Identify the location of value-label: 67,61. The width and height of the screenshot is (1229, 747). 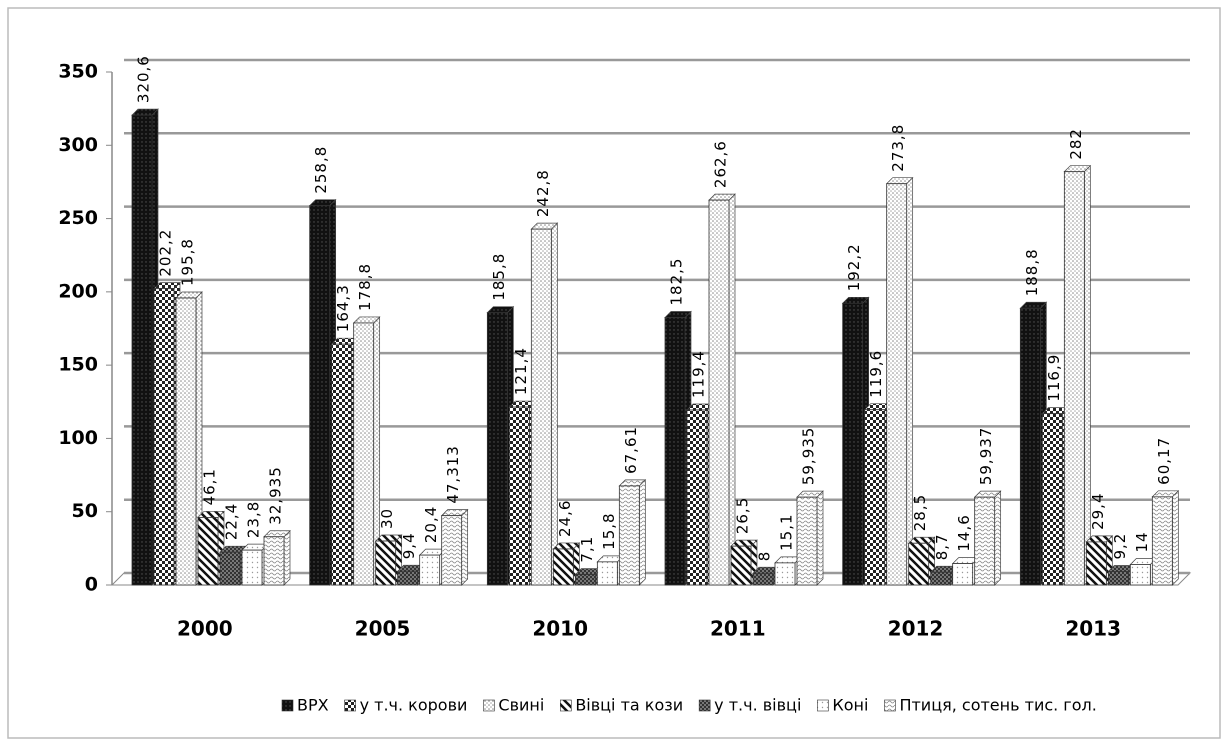
(631, 450).